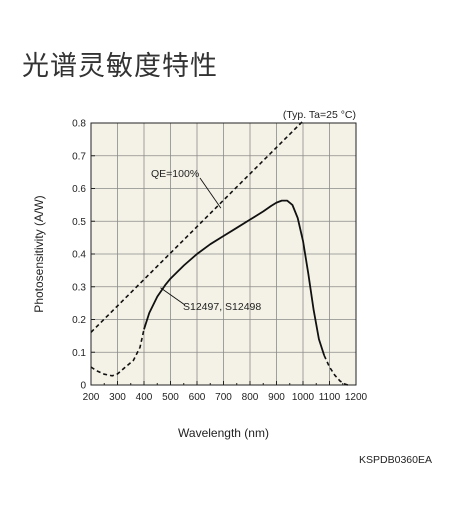 The image size is (461, 524). I want to click on x-tick-label: 800, so click(250, 397).